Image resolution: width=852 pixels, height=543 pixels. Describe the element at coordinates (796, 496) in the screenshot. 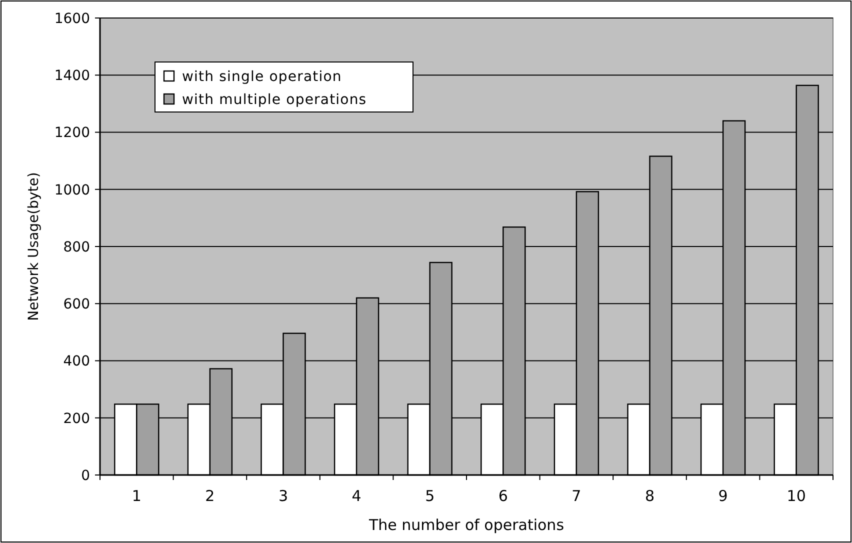

I see `x-tick-label: 10` at that location.